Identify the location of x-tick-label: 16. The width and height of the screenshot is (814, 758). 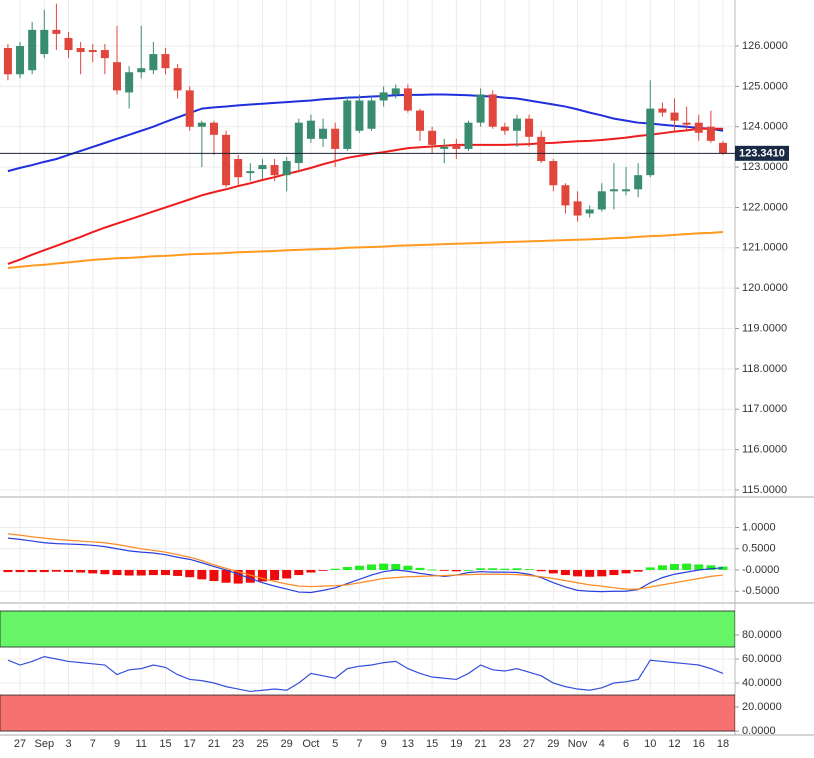
(699, 744).